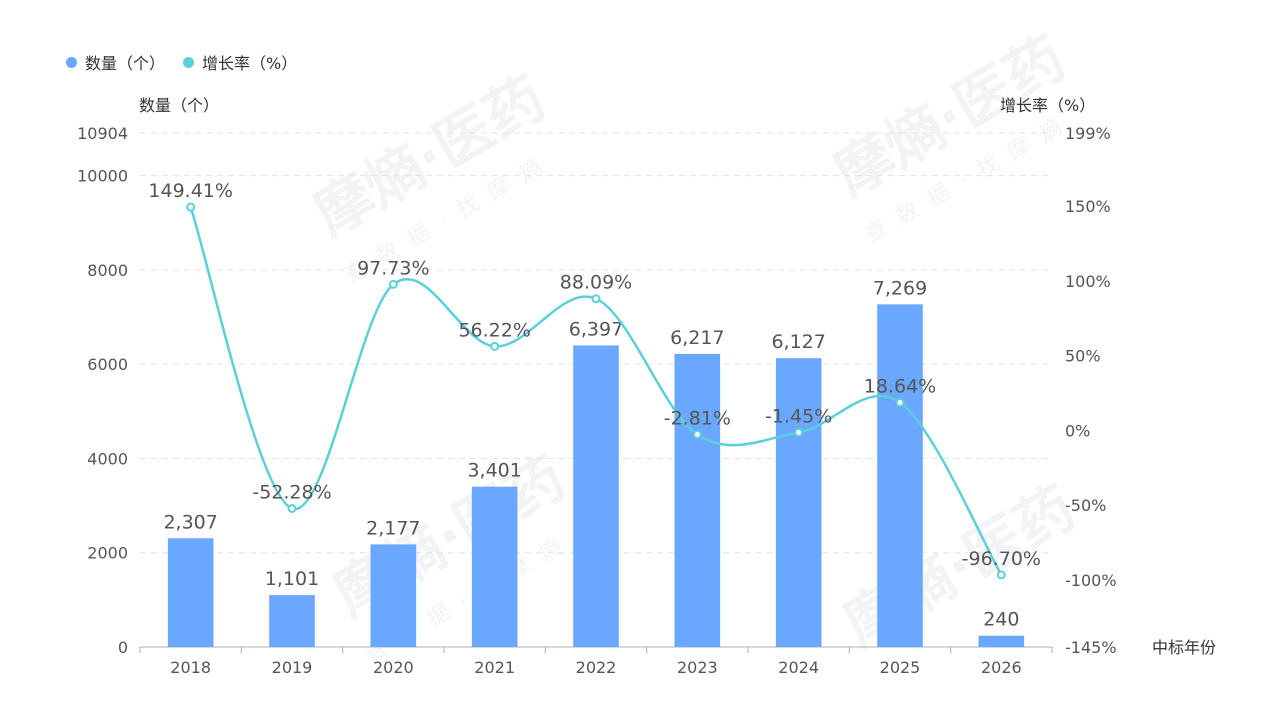  I want to click on bar-2023, so click(697, 500).